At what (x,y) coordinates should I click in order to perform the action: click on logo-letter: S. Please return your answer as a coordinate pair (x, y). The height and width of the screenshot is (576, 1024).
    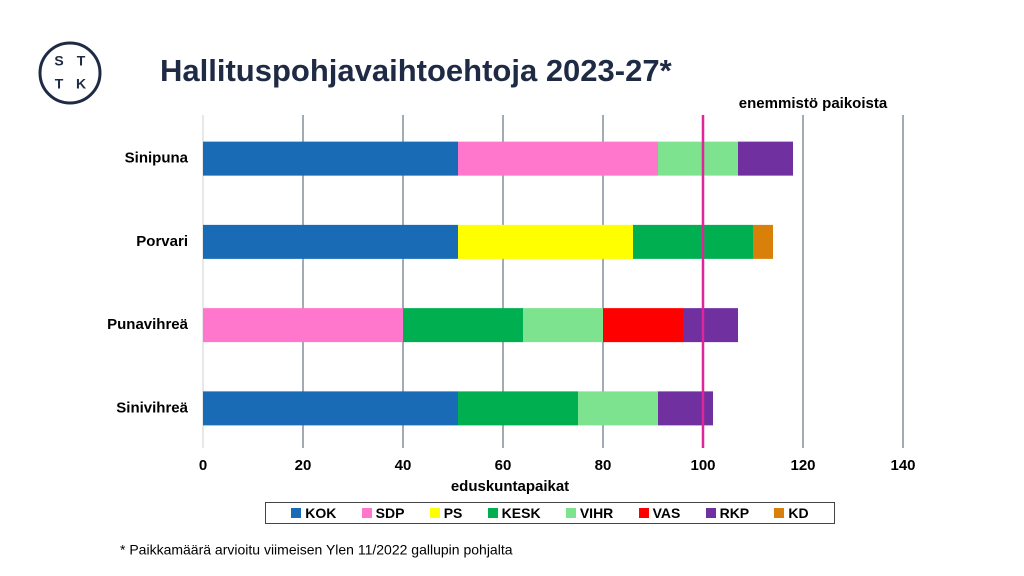
    Looking at the image, I should click on (58, 61).